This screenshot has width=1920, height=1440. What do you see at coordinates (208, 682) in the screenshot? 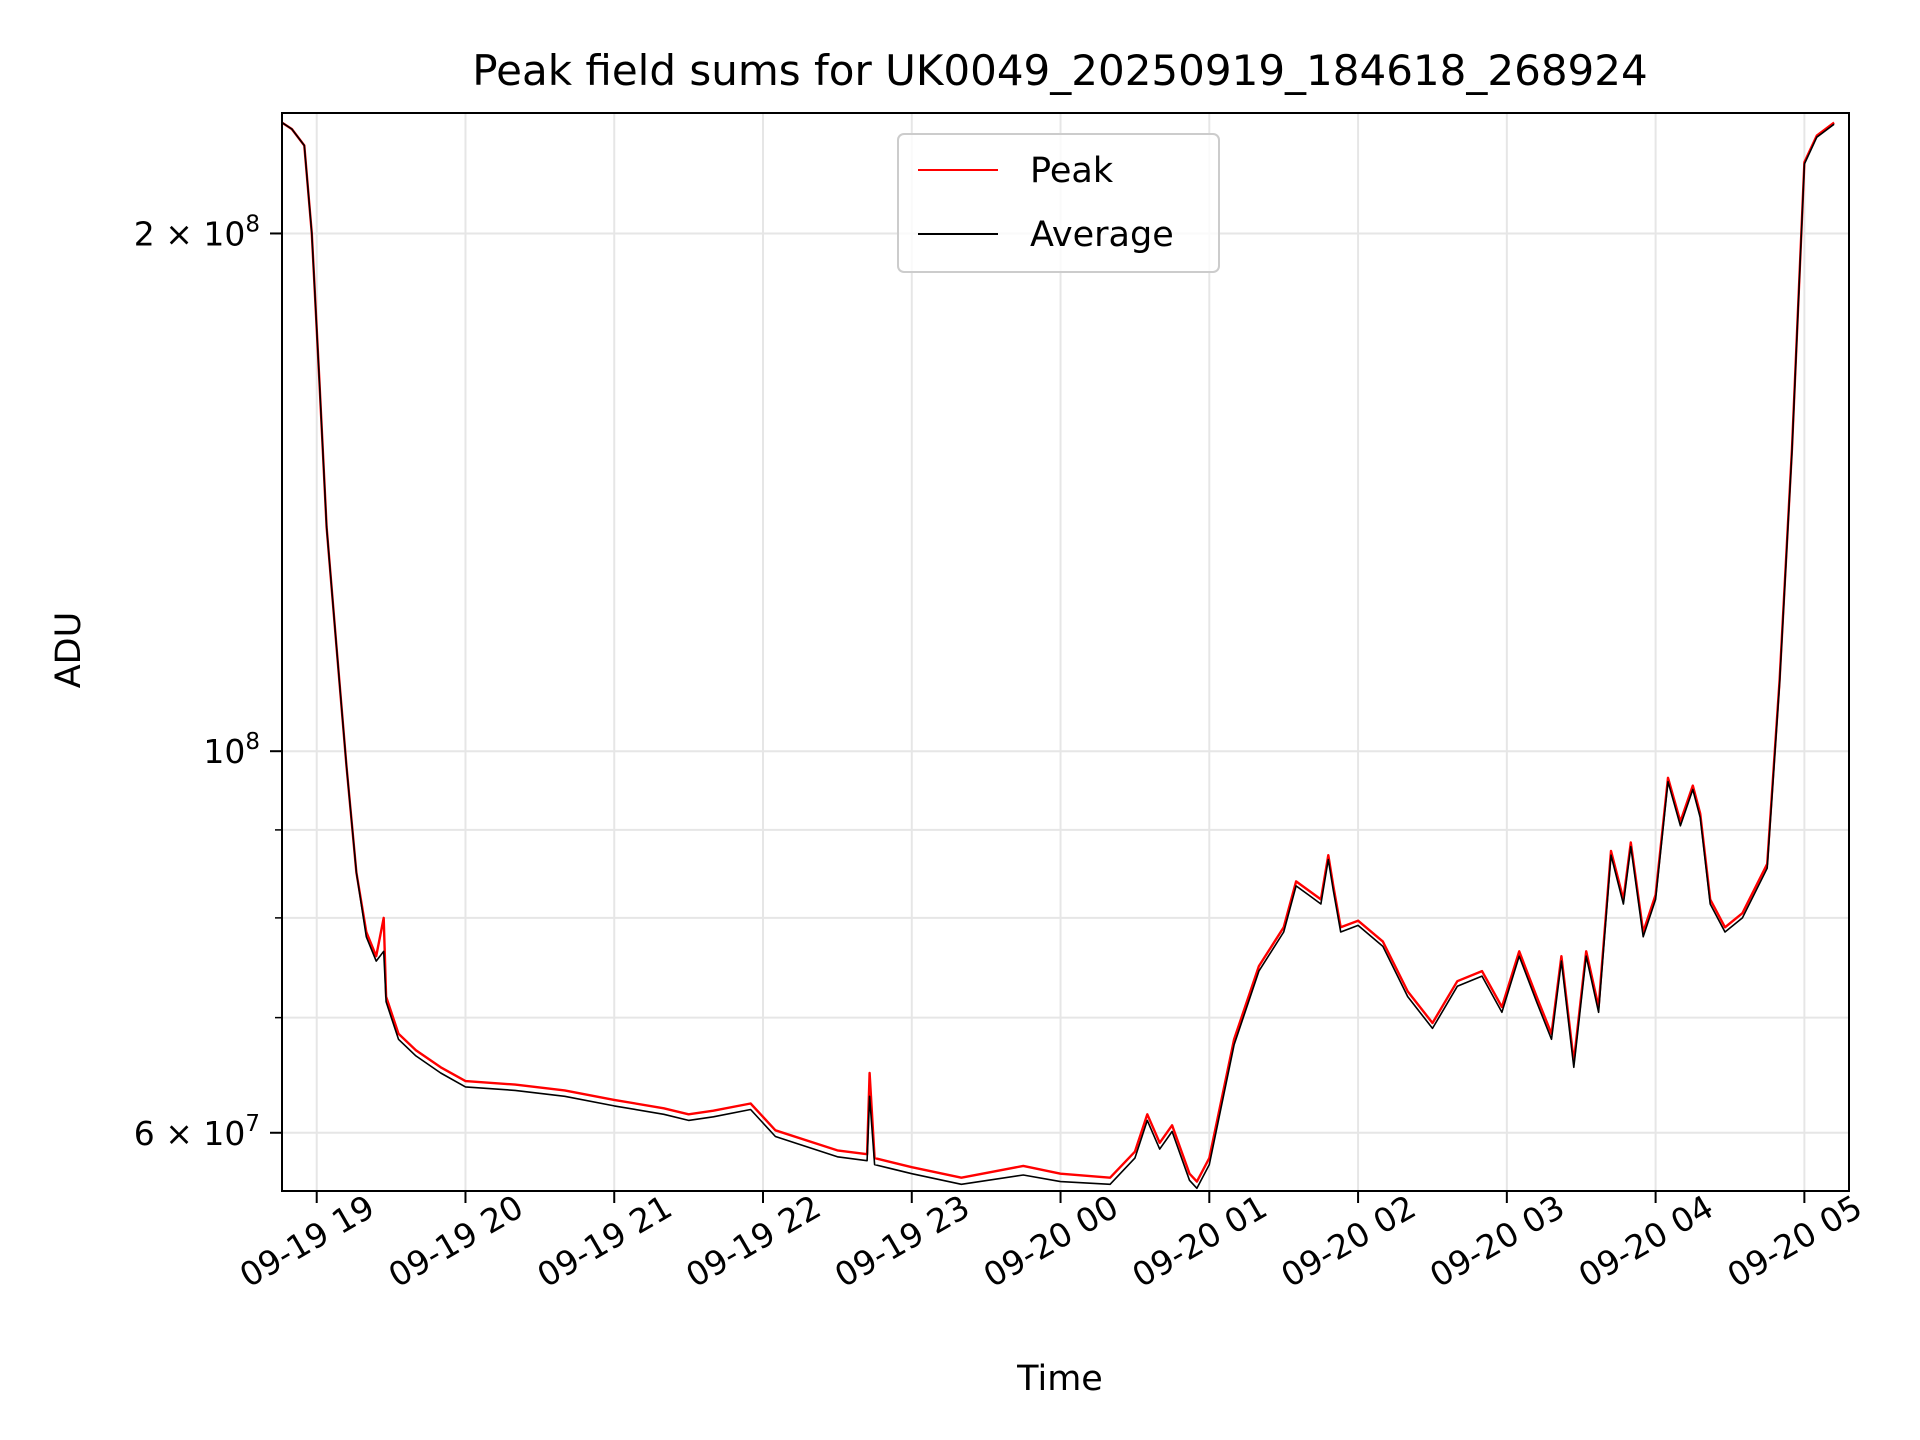
I see `y-axis-ticks: 6 × 107 108 2 × 108` at bounding box center [208, 682].